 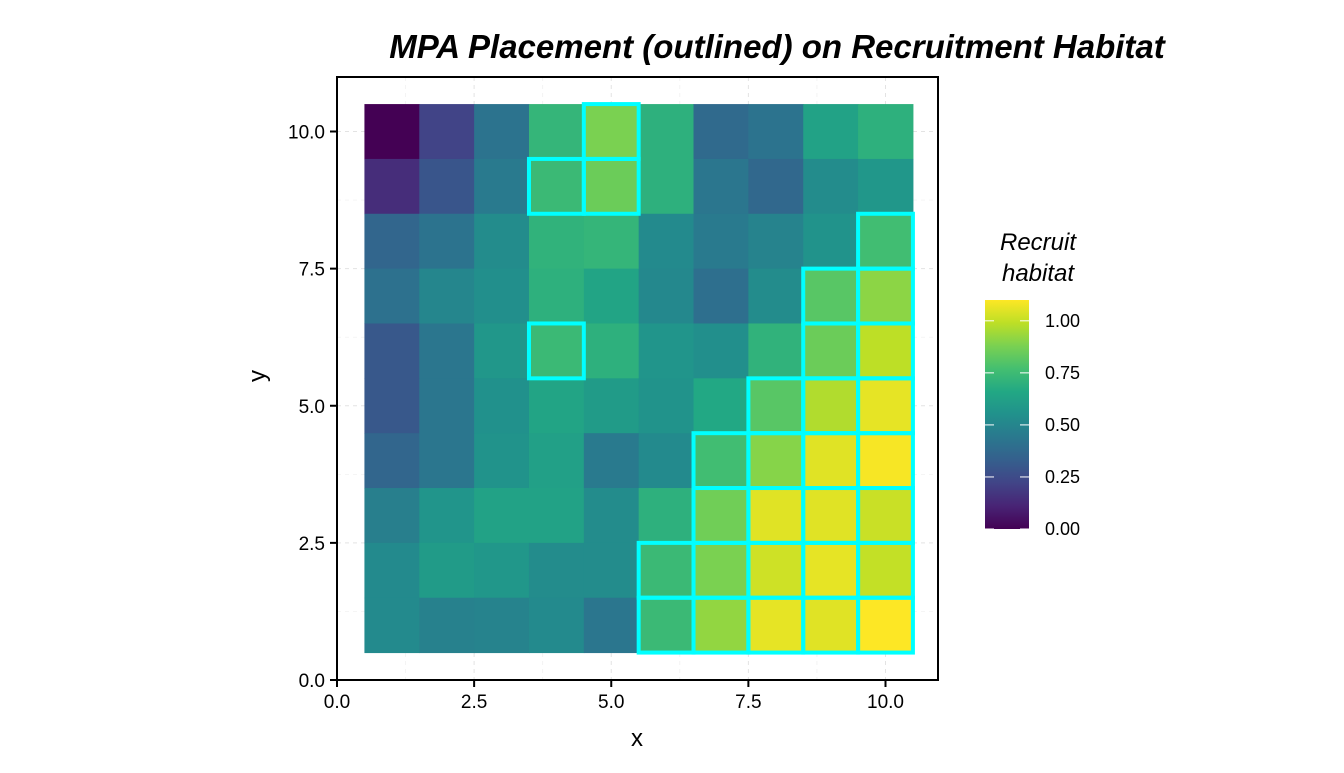 What do you see at coordinates (337, 702) in the screenshot?
I see `x-tick-label: 0.0` at bounding box center [337, 702].